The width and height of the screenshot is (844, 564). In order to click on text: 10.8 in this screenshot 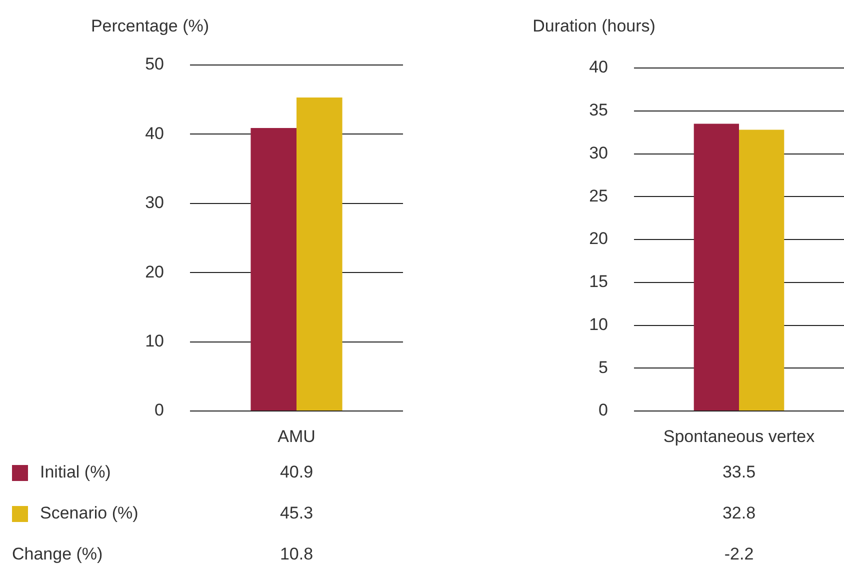, I will do `click(297, 554)`.